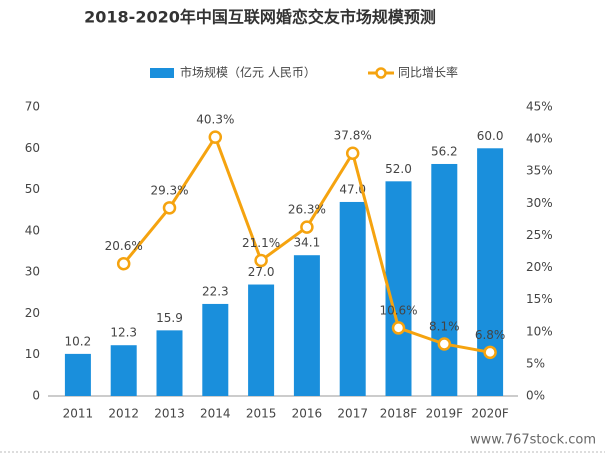 Image resolution: width=605 pixels, height=458 pixels. What do you see at coordinates (353, 136) in the screenshot?
I see `line-value-label: 37.8%` at bounding box center [353, 136].